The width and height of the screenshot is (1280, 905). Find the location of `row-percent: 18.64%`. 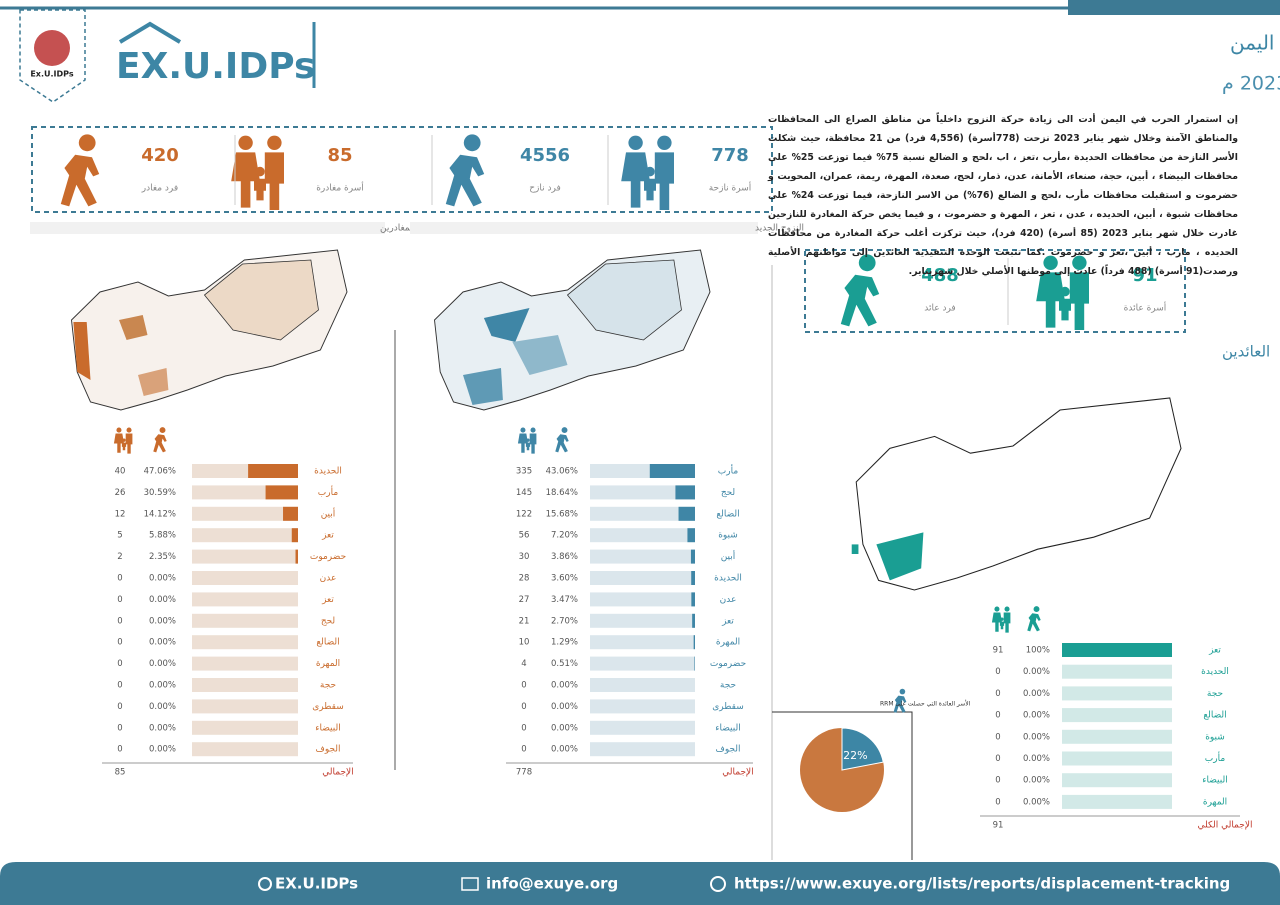

row-percent: 18.64% is located at coordinates (562, 493).